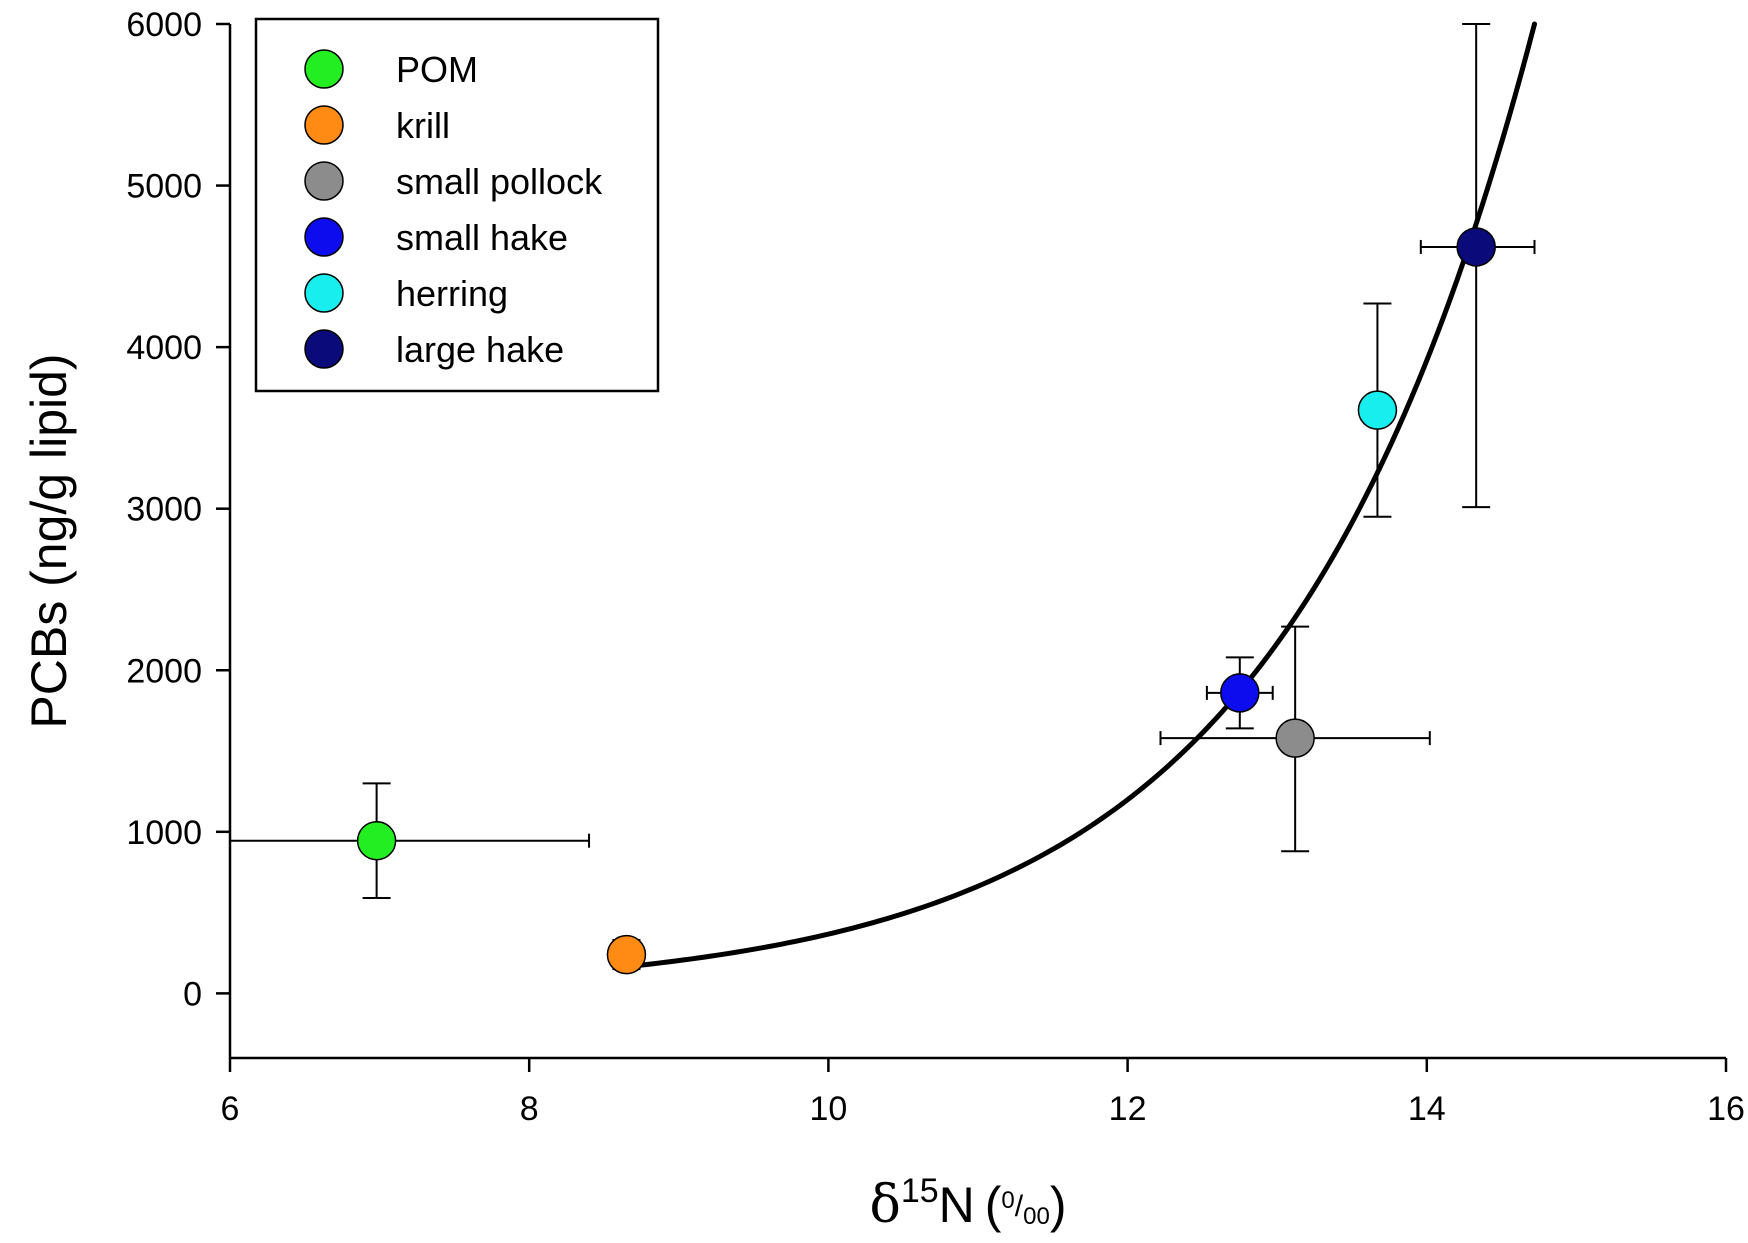 Image resolution: width=1748 pixels, height=1243 pixels. What do you see at coordinates (1036, 1216) in the screenshot?
I see `x-axis-title-unit-denominator: 00` at bounding box center [1036, 1216].